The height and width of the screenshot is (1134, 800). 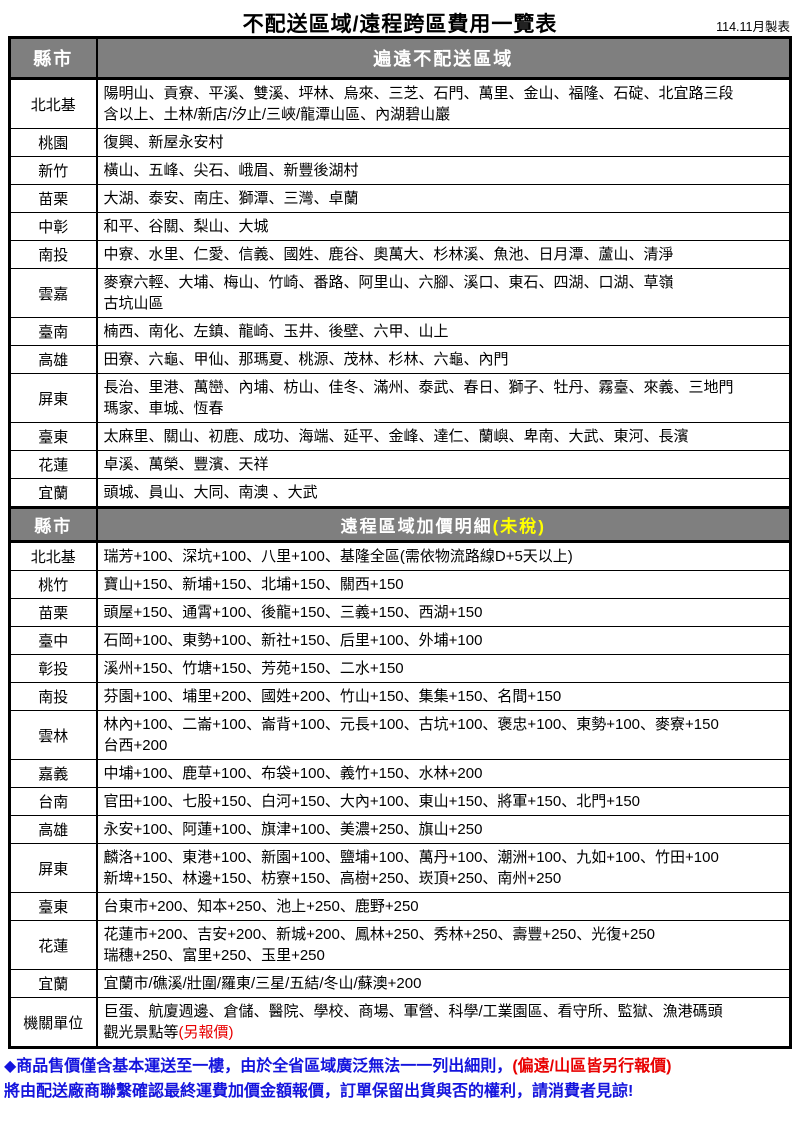 I want to click on areas-cell: 永安+100、阿蓮+100、旗津+100、美濃+250、旗山+250, so click(x=443, y=829).